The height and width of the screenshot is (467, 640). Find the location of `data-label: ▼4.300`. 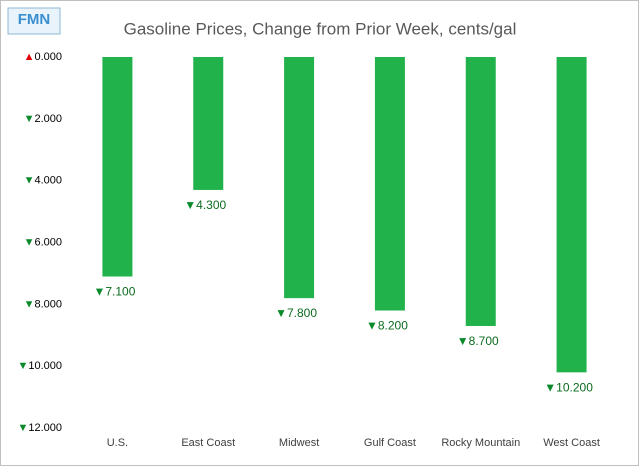

data-label: ▼4.300 is located at coordinates (205, 205).